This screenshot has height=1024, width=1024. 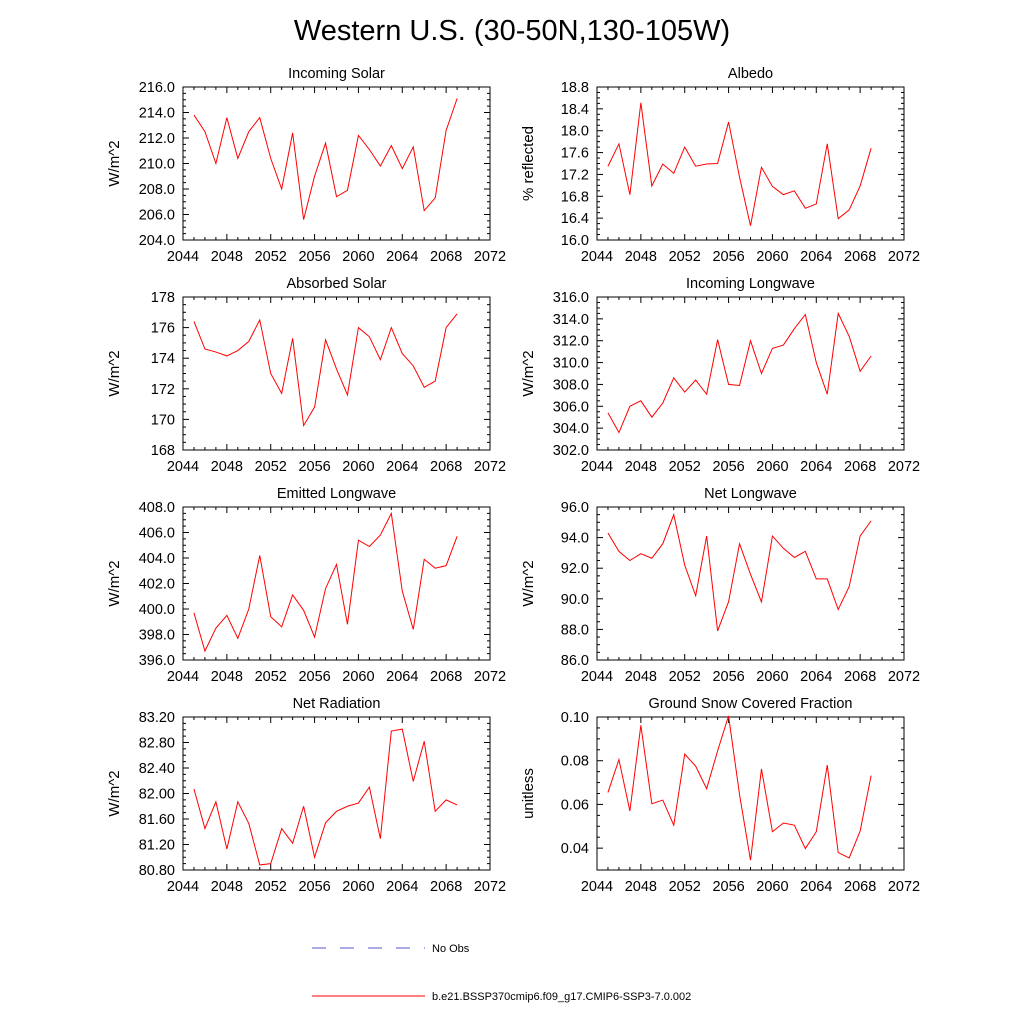 What do you see at coordinates (336, 74) in the screenshot?
I see `panel-title: Incoming Solar` at bounding box center [336, 74].